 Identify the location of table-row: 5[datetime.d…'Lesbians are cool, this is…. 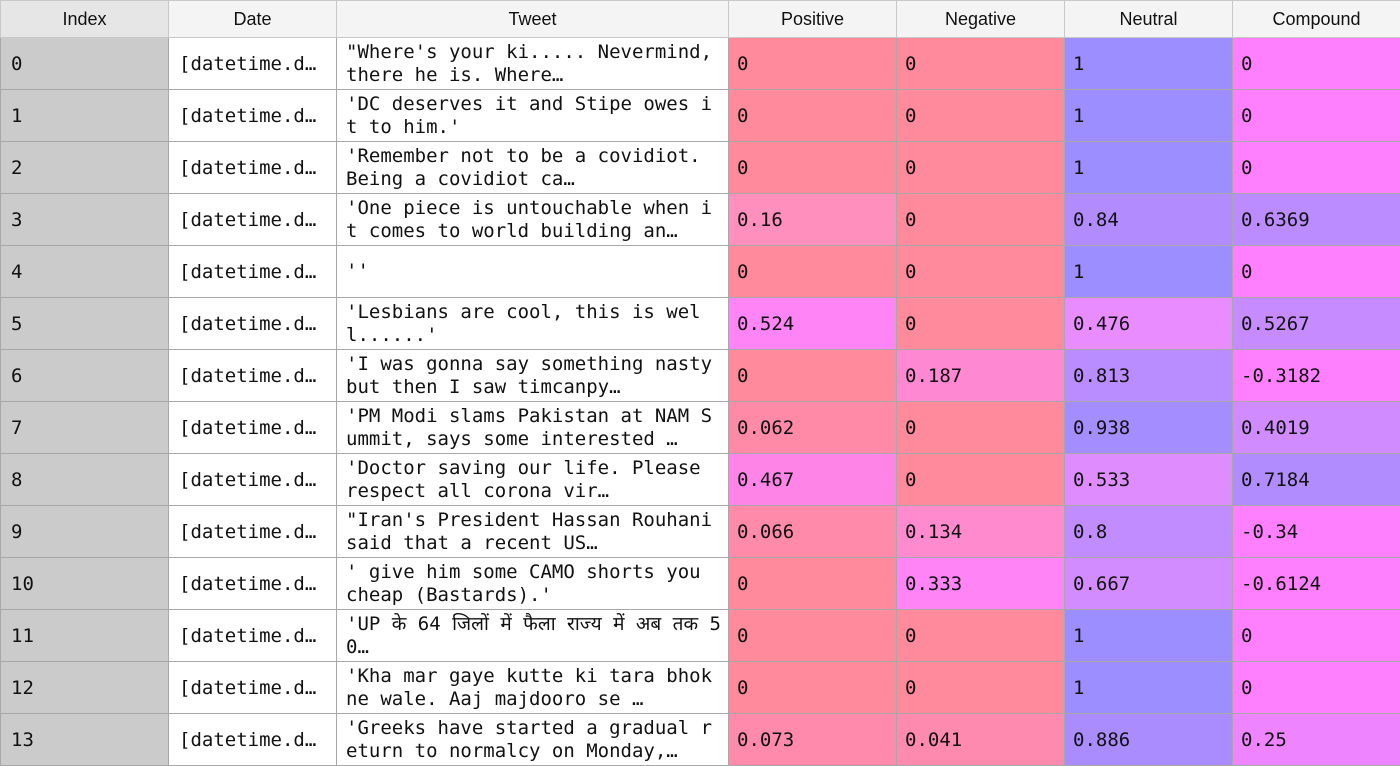
(700, 324).